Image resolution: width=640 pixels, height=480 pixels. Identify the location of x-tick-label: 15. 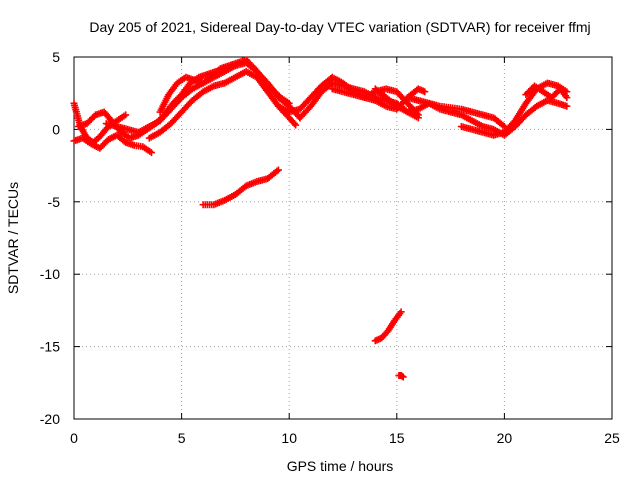
(397, 438).